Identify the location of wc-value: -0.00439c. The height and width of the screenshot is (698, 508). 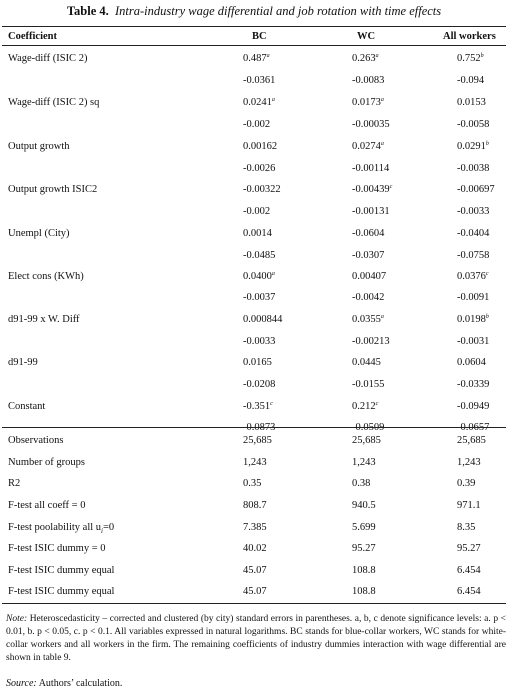
(372, 189).